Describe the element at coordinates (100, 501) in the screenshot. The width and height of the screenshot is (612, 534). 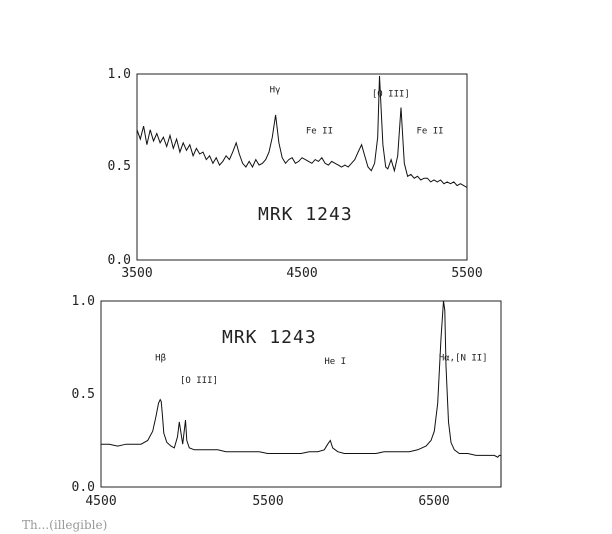
I see `x-tick-4500-b: 4500` at that location.